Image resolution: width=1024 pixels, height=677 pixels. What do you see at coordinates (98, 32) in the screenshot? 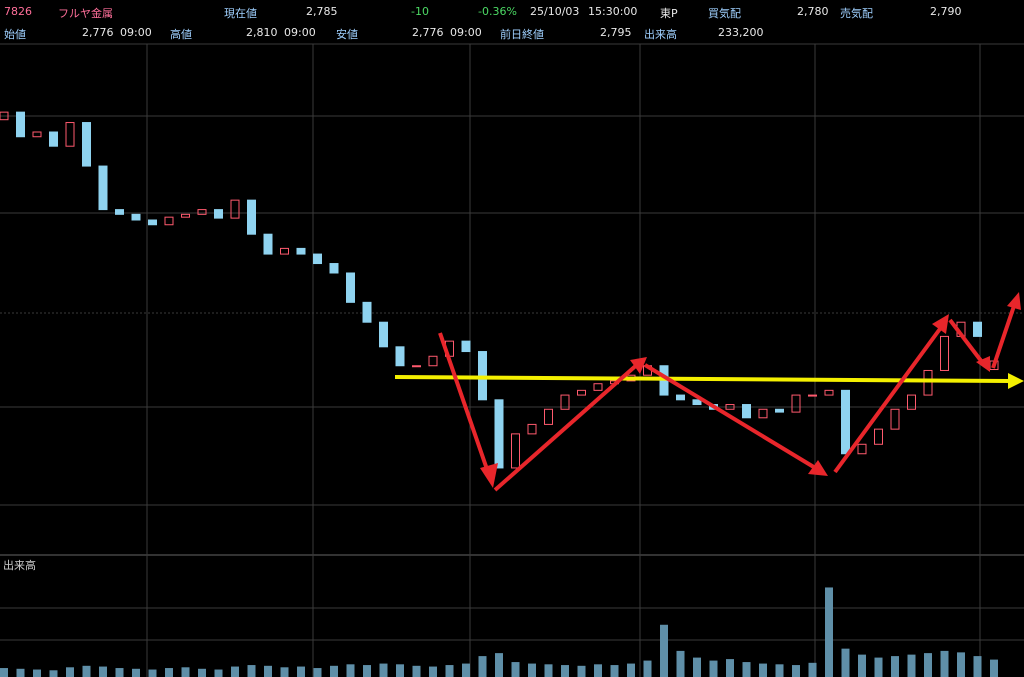
I see `open: 2,776` at bounding box center [98, 32].